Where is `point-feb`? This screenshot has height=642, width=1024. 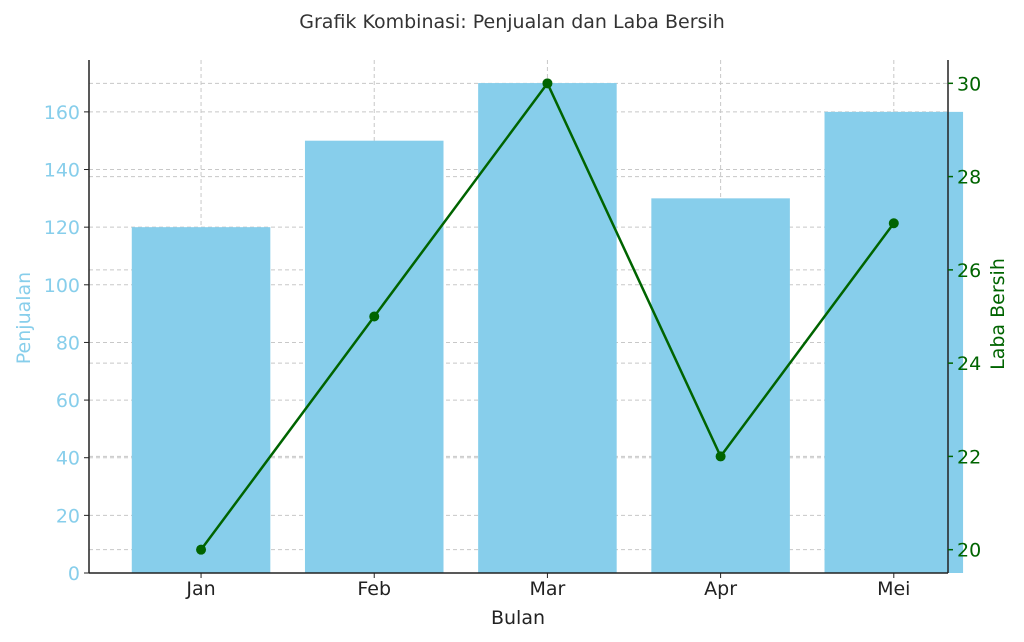
point-feb is located at coordinates (374, 316).